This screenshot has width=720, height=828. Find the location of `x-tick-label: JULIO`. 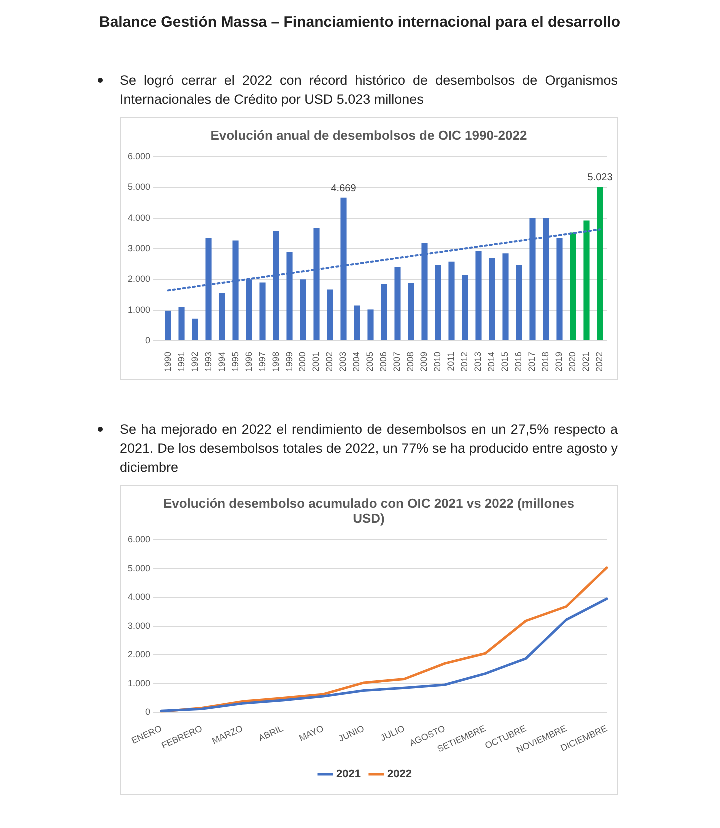

x-tick-label: JULIO is located at coordinates (392, 734).